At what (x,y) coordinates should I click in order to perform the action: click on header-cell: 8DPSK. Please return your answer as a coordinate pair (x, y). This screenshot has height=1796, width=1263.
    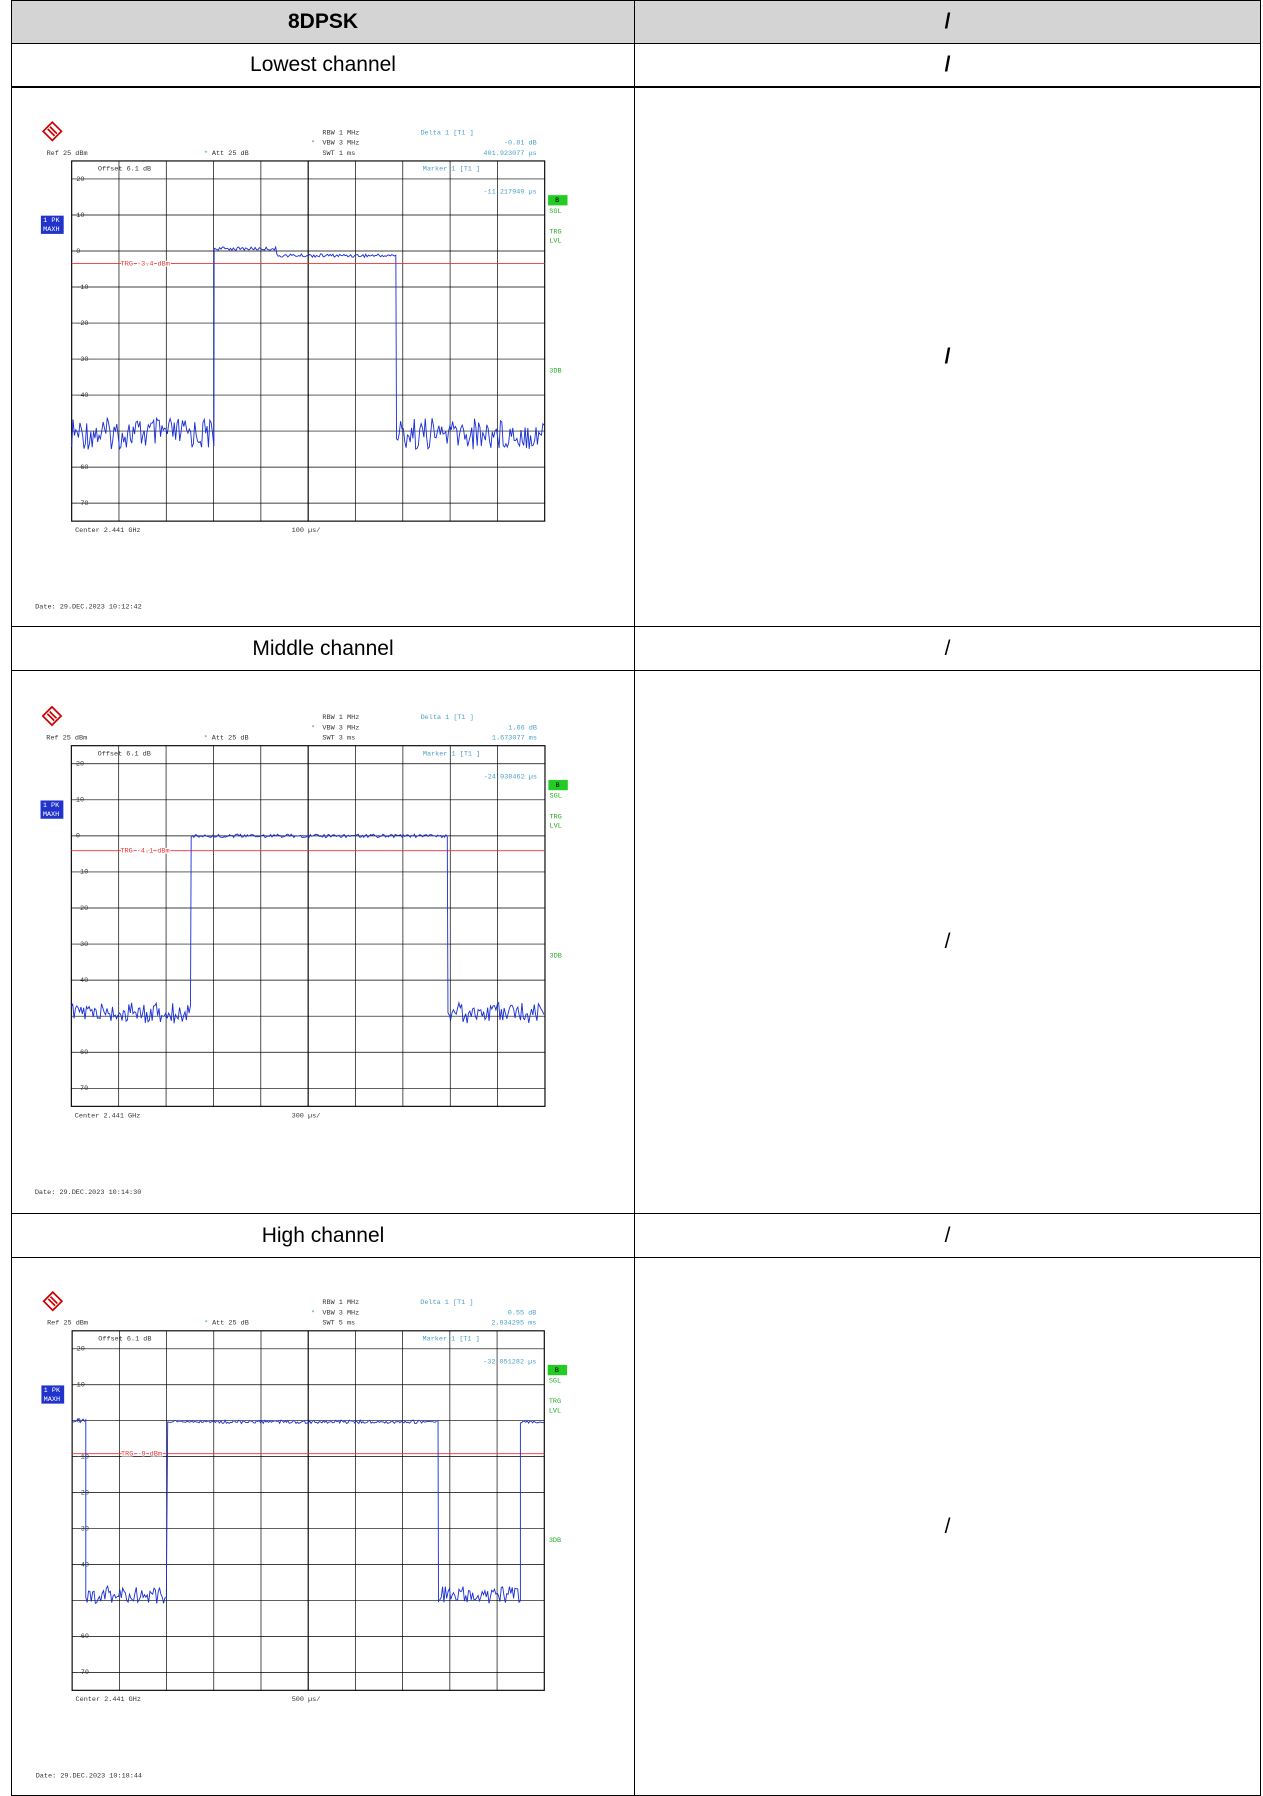
    Looking at the image, I should click on (323, 22).